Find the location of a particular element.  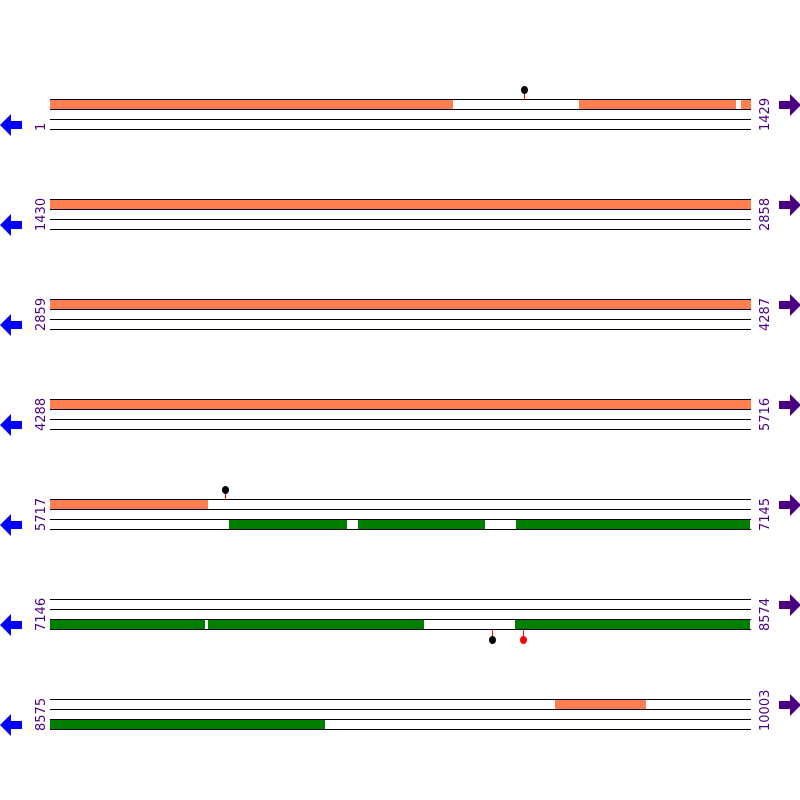

end-position-label: 10003 is located at coordinates (765, 710).